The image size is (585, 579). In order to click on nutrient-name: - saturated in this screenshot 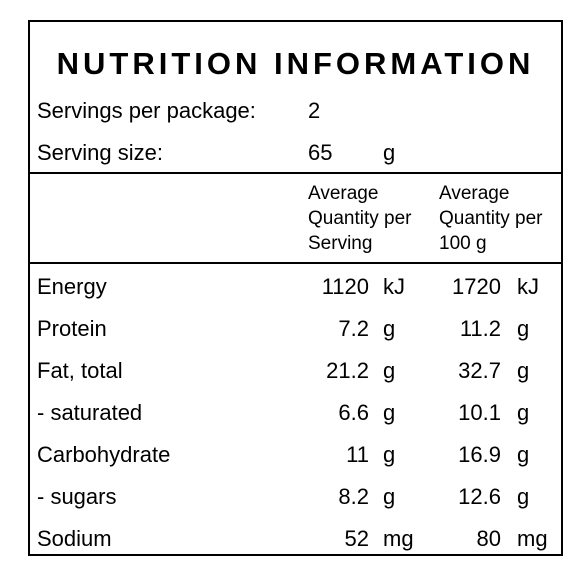, I will do `click(90, 412)`.